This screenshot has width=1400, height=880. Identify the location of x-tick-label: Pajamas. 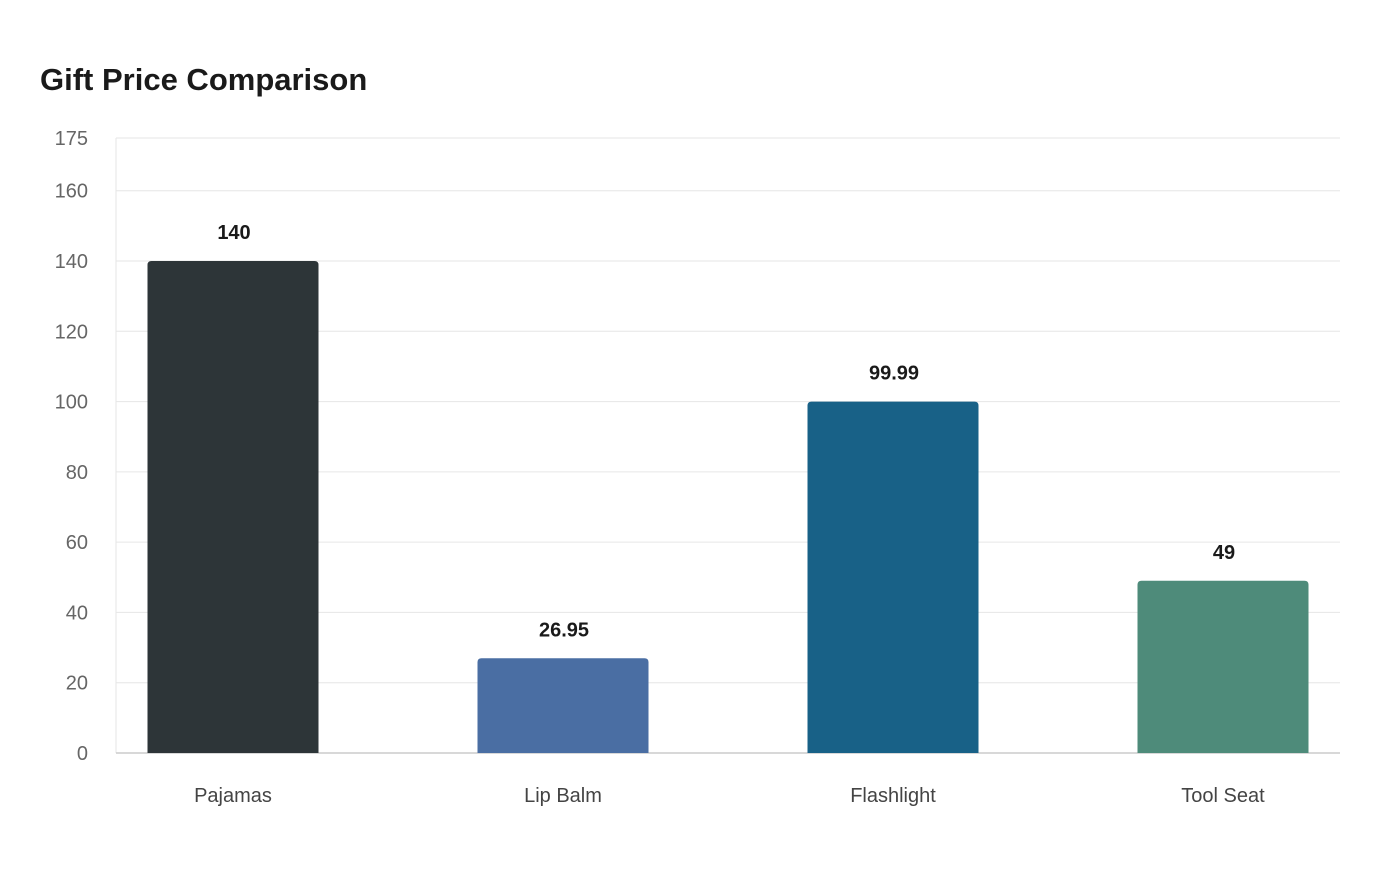
(233, 796).